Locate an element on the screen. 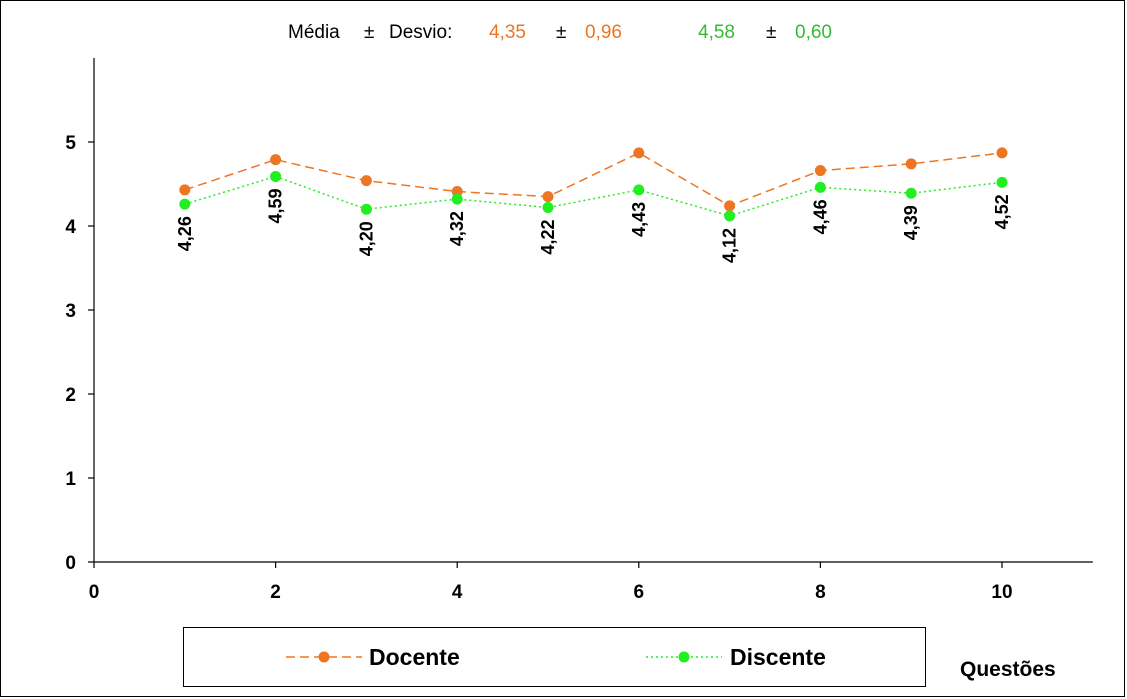 The width and height of the screenshot is (1127, 699). x-tick-label: 6 is located at coordinates (639, 592).